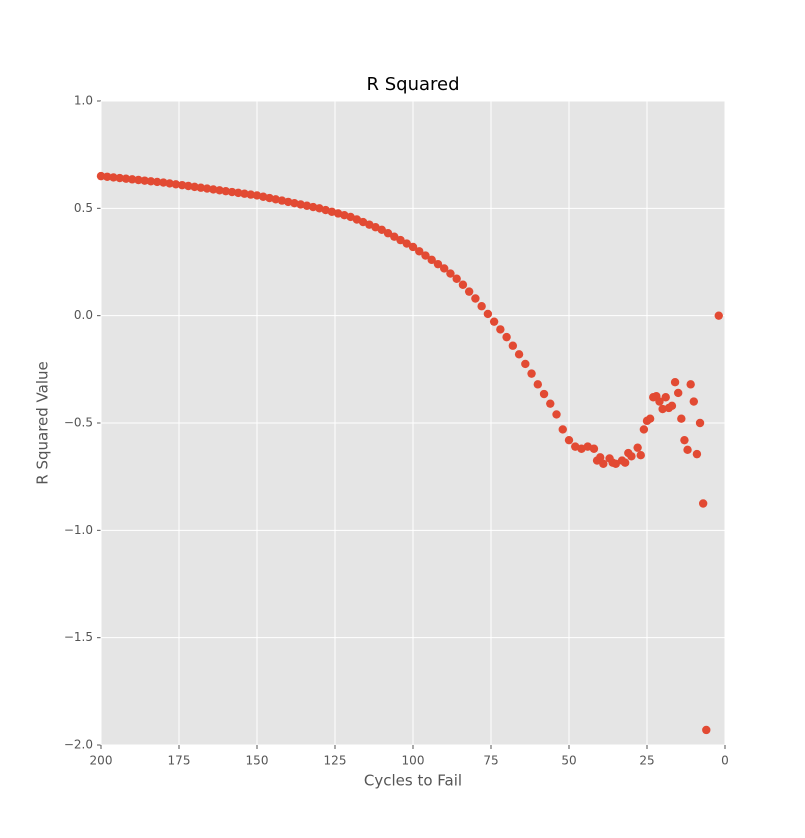  Describe the element at coordinates (179, 761) in the screenshot. I see `x-tick-label: 175` at that location.